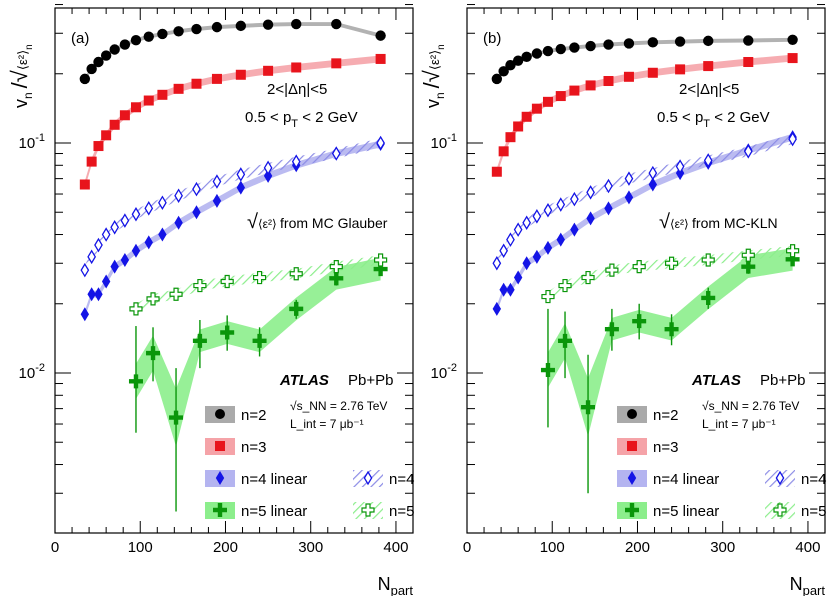 The image size is (830, 596). I want to click on legend-item-n-5-linear: n=5 linear, so click(256, 511).